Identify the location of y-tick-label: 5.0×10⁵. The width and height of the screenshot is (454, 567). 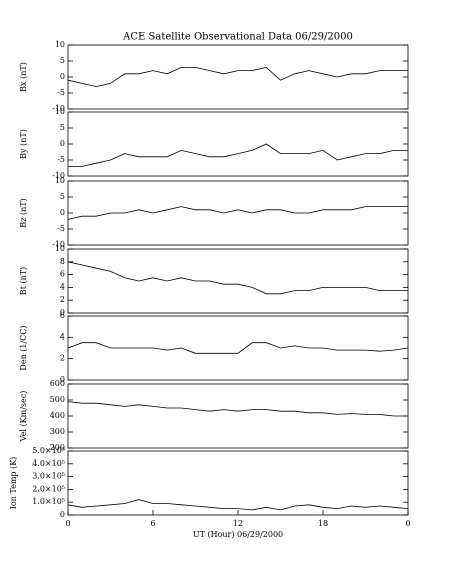
(48, 450).